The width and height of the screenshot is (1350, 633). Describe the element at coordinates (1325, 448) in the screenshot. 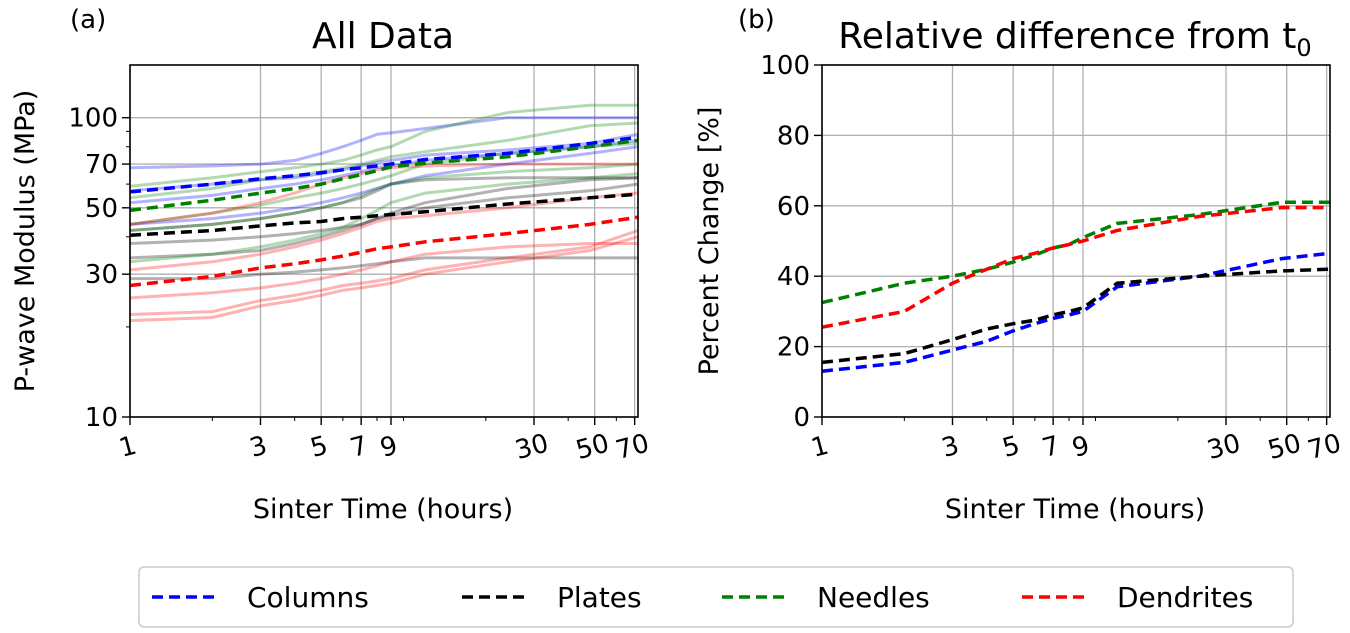

I see `panel-b-xtick-label: 70` at that location.